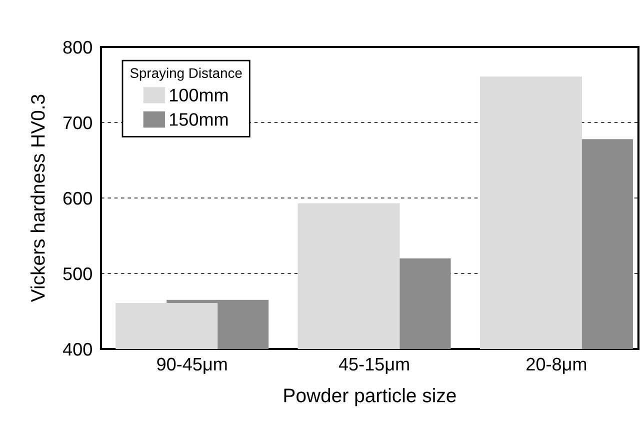 This screenshot has height=424, width=641. What do you see at coordinates (556, 366) in the screenshot?
I see `x-tick-label: 20-8μm` at bounding box center [556, 366].